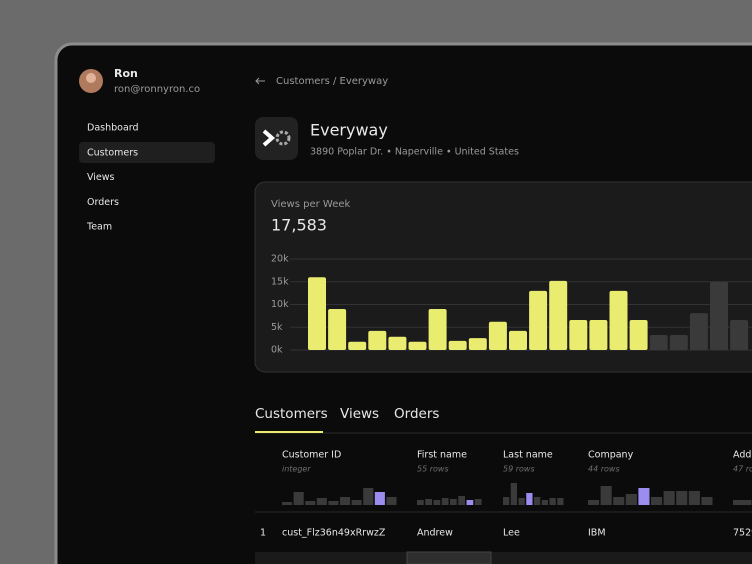 This screenshot has width=752, height=564. I want to click on table-cell: 1, so click(263, 533).